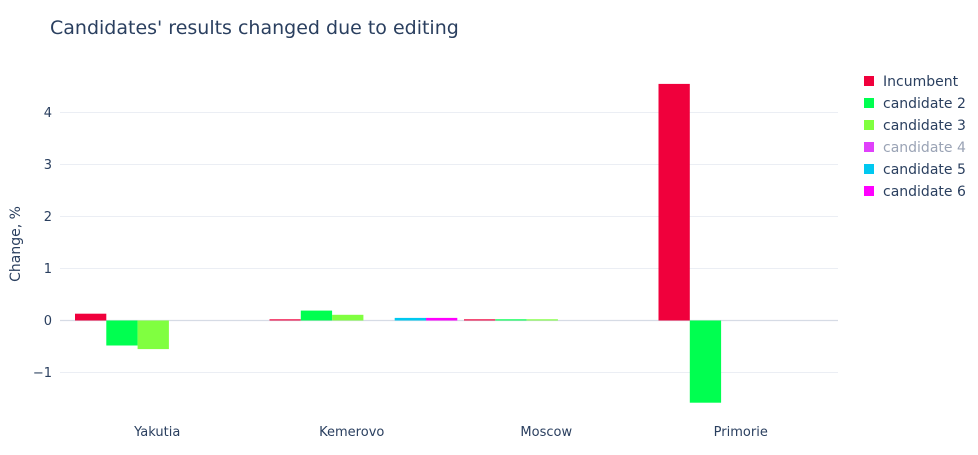 This screenshot has width=978, height=455. What do you see at coordinates (450, 432) in the screenshot?
I see `x-axis-ticks: Yakutia Kemerovo Moscow Primorie` at bounding box center [450, 432].